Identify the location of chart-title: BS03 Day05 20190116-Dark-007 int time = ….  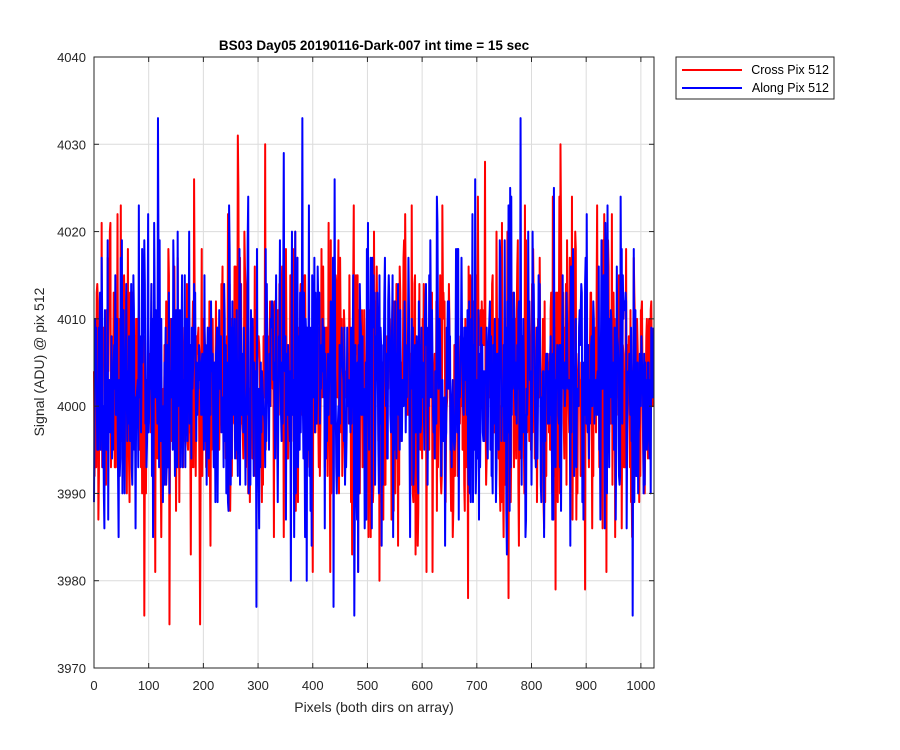
(374, 45).